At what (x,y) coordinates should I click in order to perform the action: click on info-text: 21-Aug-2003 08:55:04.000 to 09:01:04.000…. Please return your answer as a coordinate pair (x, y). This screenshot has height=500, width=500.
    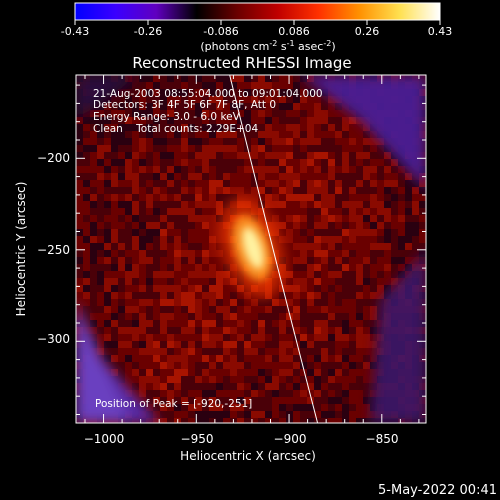
    Looking at the image, I should click on (208, 111).